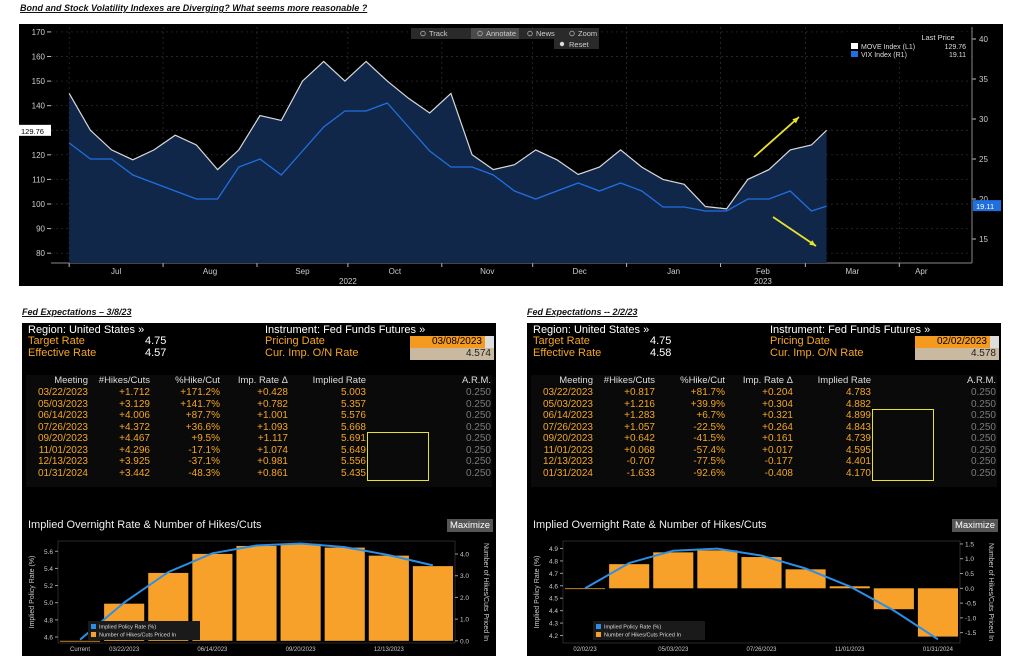  I want to click on table-cell: +0.068, so click(639, 450).